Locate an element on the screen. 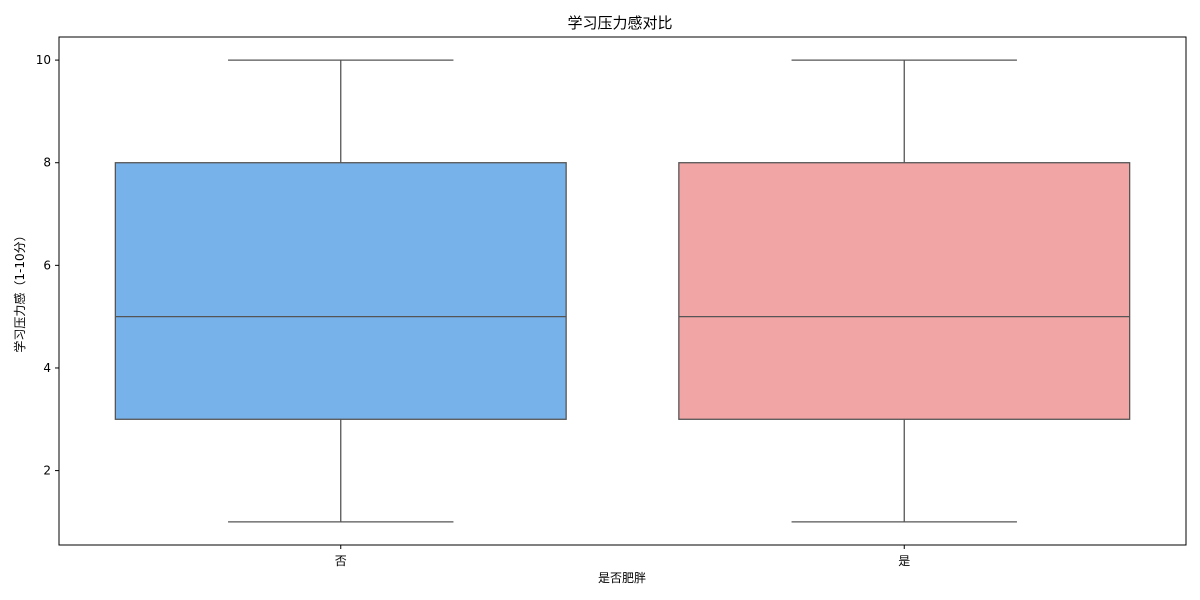 This screenshot has height=600, width=1200. y-tick-label: 2 is located at coordinates (47, 471).